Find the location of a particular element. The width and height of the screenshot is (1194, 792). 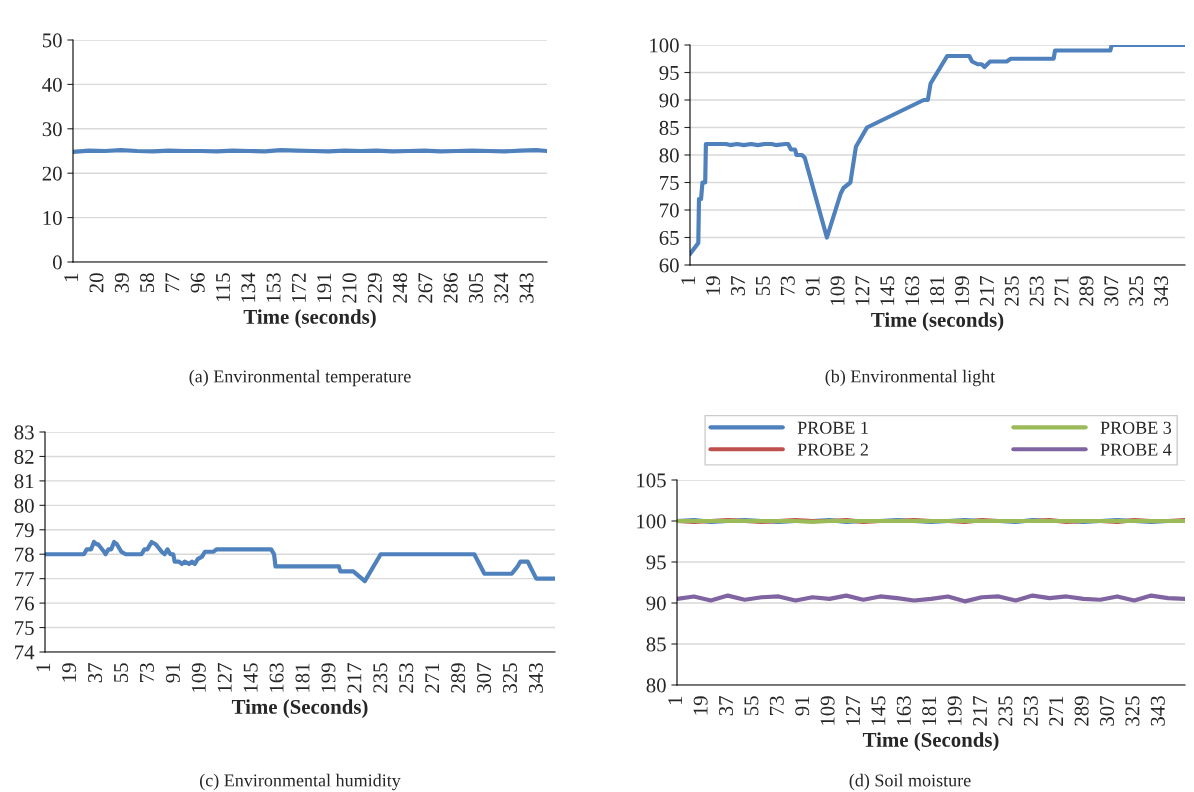

x-tick-label: 267 is located at coordinates (425, 288).